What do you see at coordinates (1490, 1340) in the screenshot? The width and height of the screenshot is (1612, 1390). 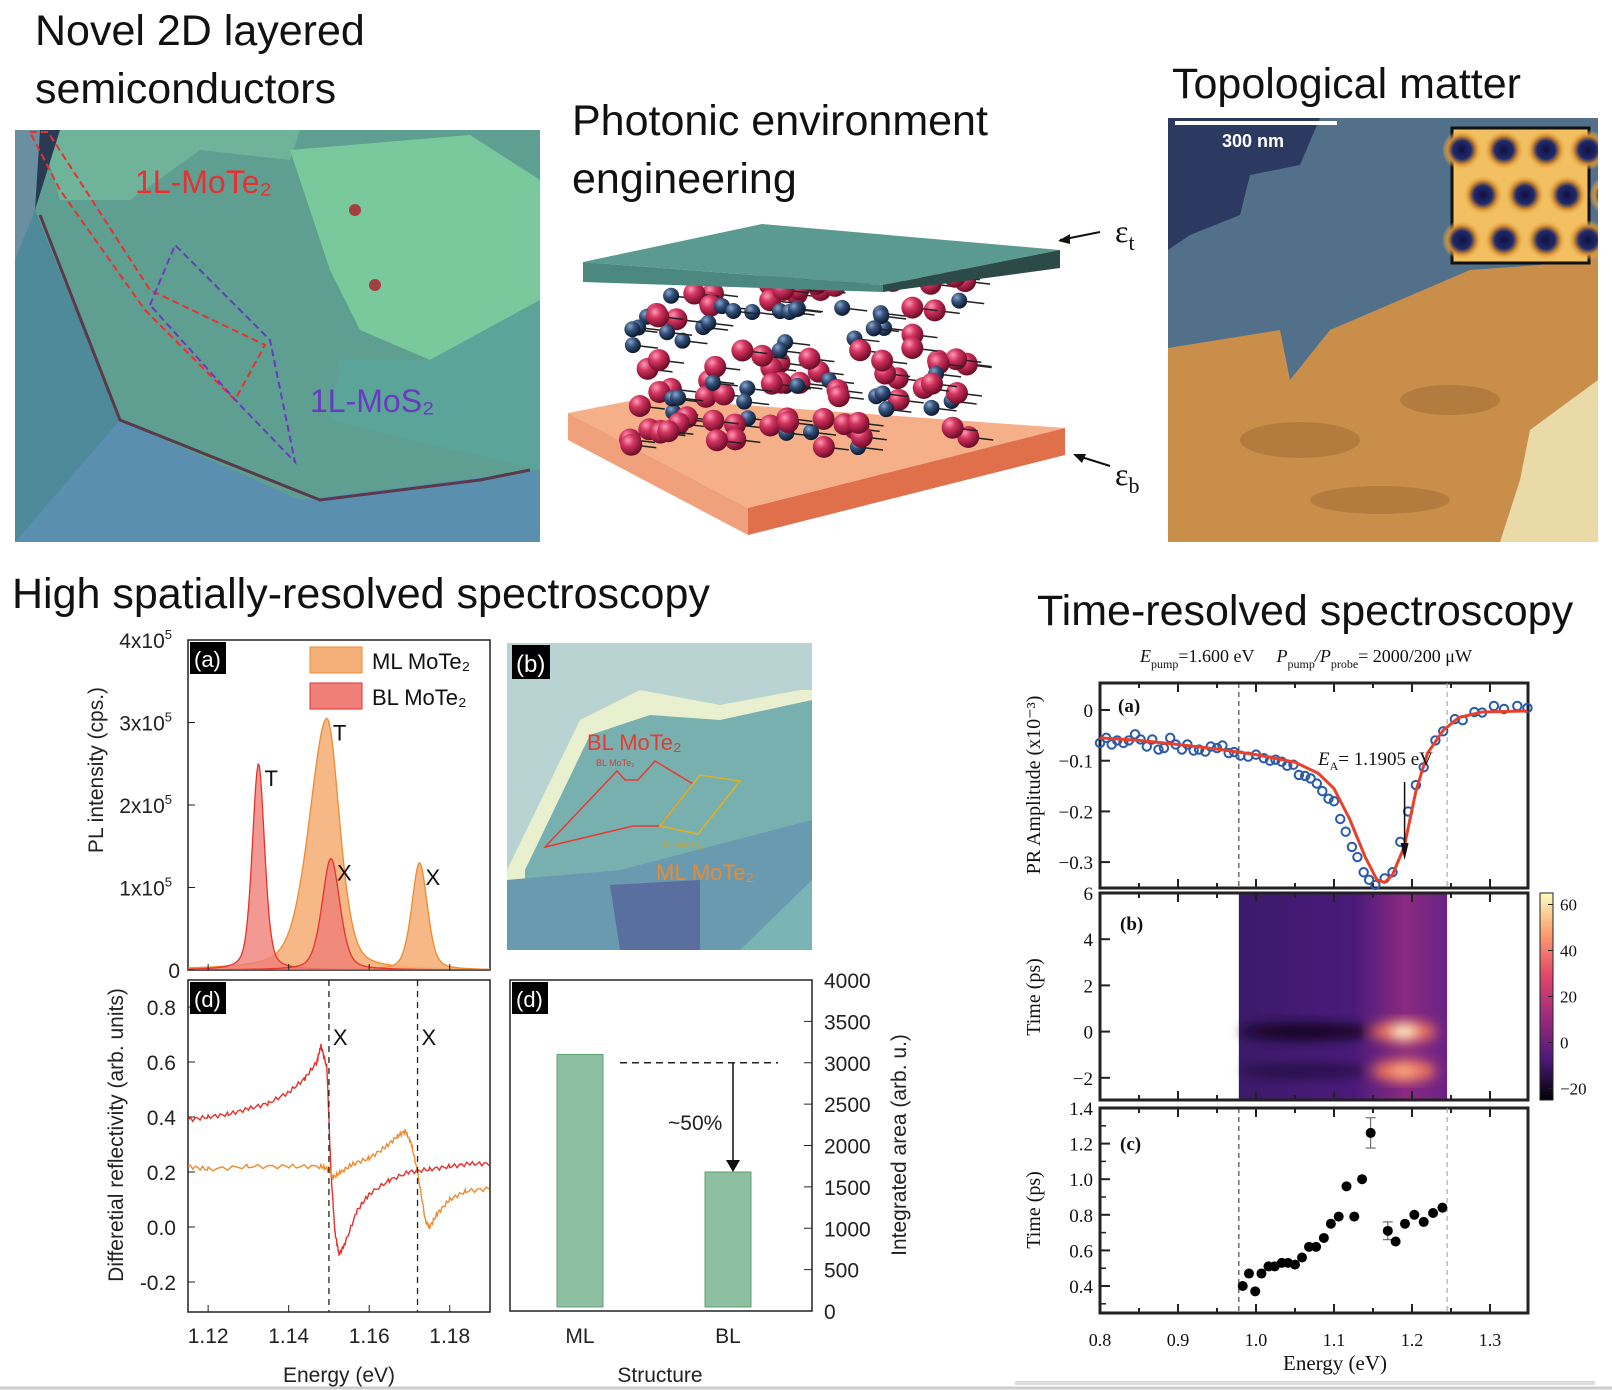 I see `x-tick-label: 1.3` at bounding box center [1490, 1340].